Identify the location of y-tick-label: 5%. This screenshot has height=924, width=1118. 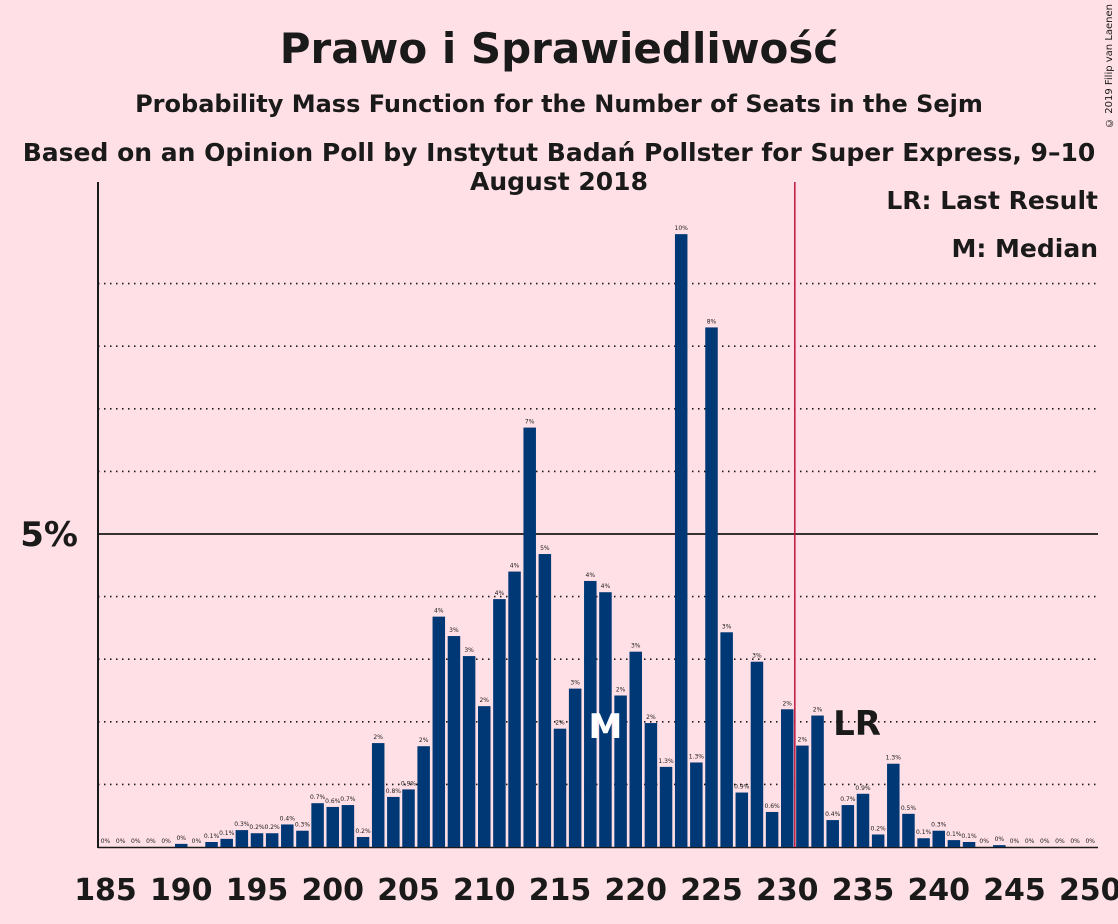
(49, 535).